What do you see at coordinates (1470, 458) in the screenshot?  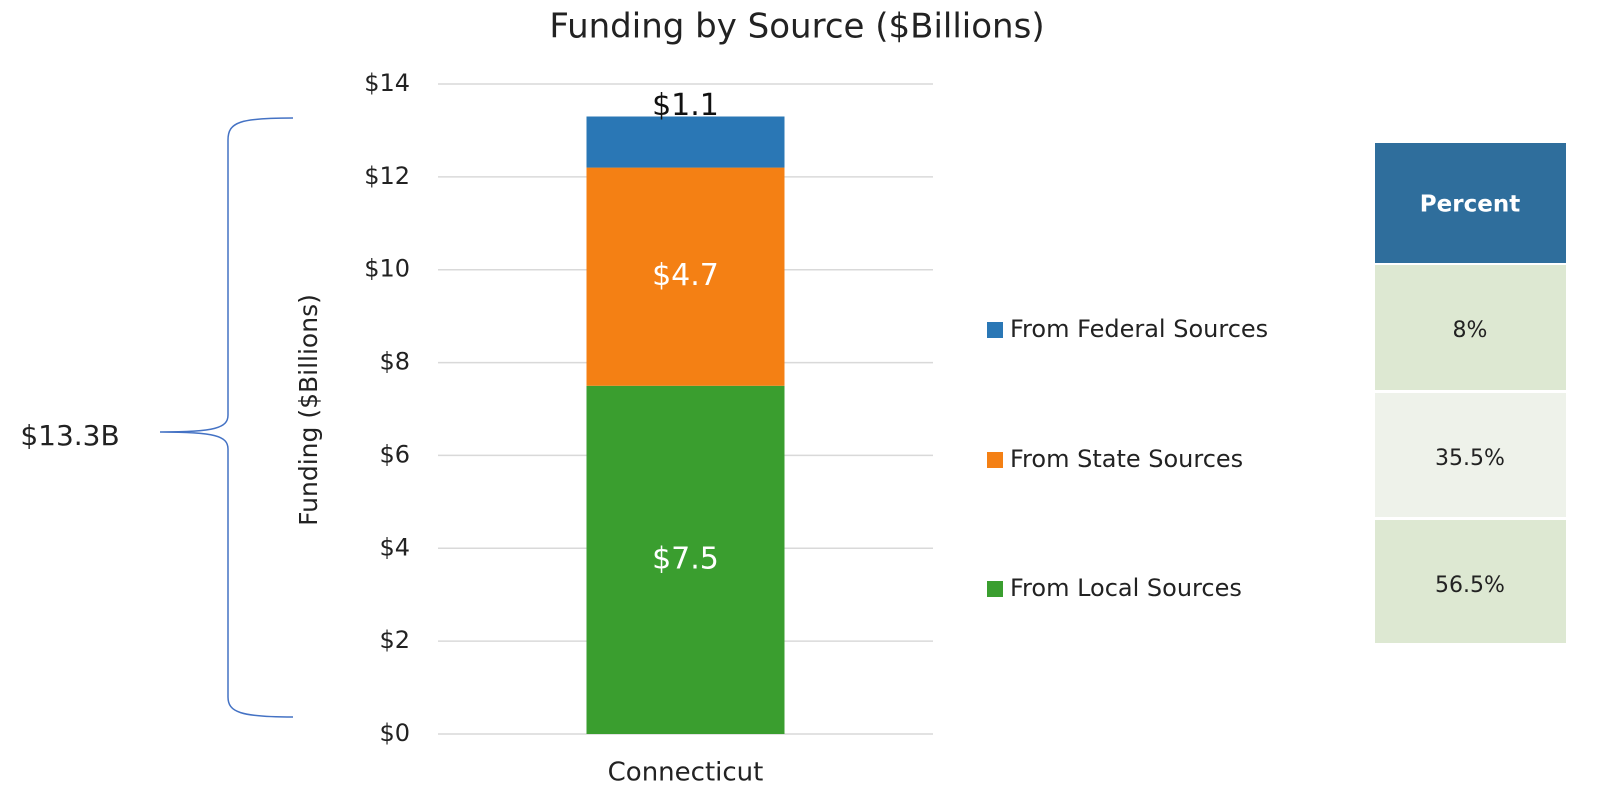 I see `table-value: 35.5%` at bounding box center [1470, 458].